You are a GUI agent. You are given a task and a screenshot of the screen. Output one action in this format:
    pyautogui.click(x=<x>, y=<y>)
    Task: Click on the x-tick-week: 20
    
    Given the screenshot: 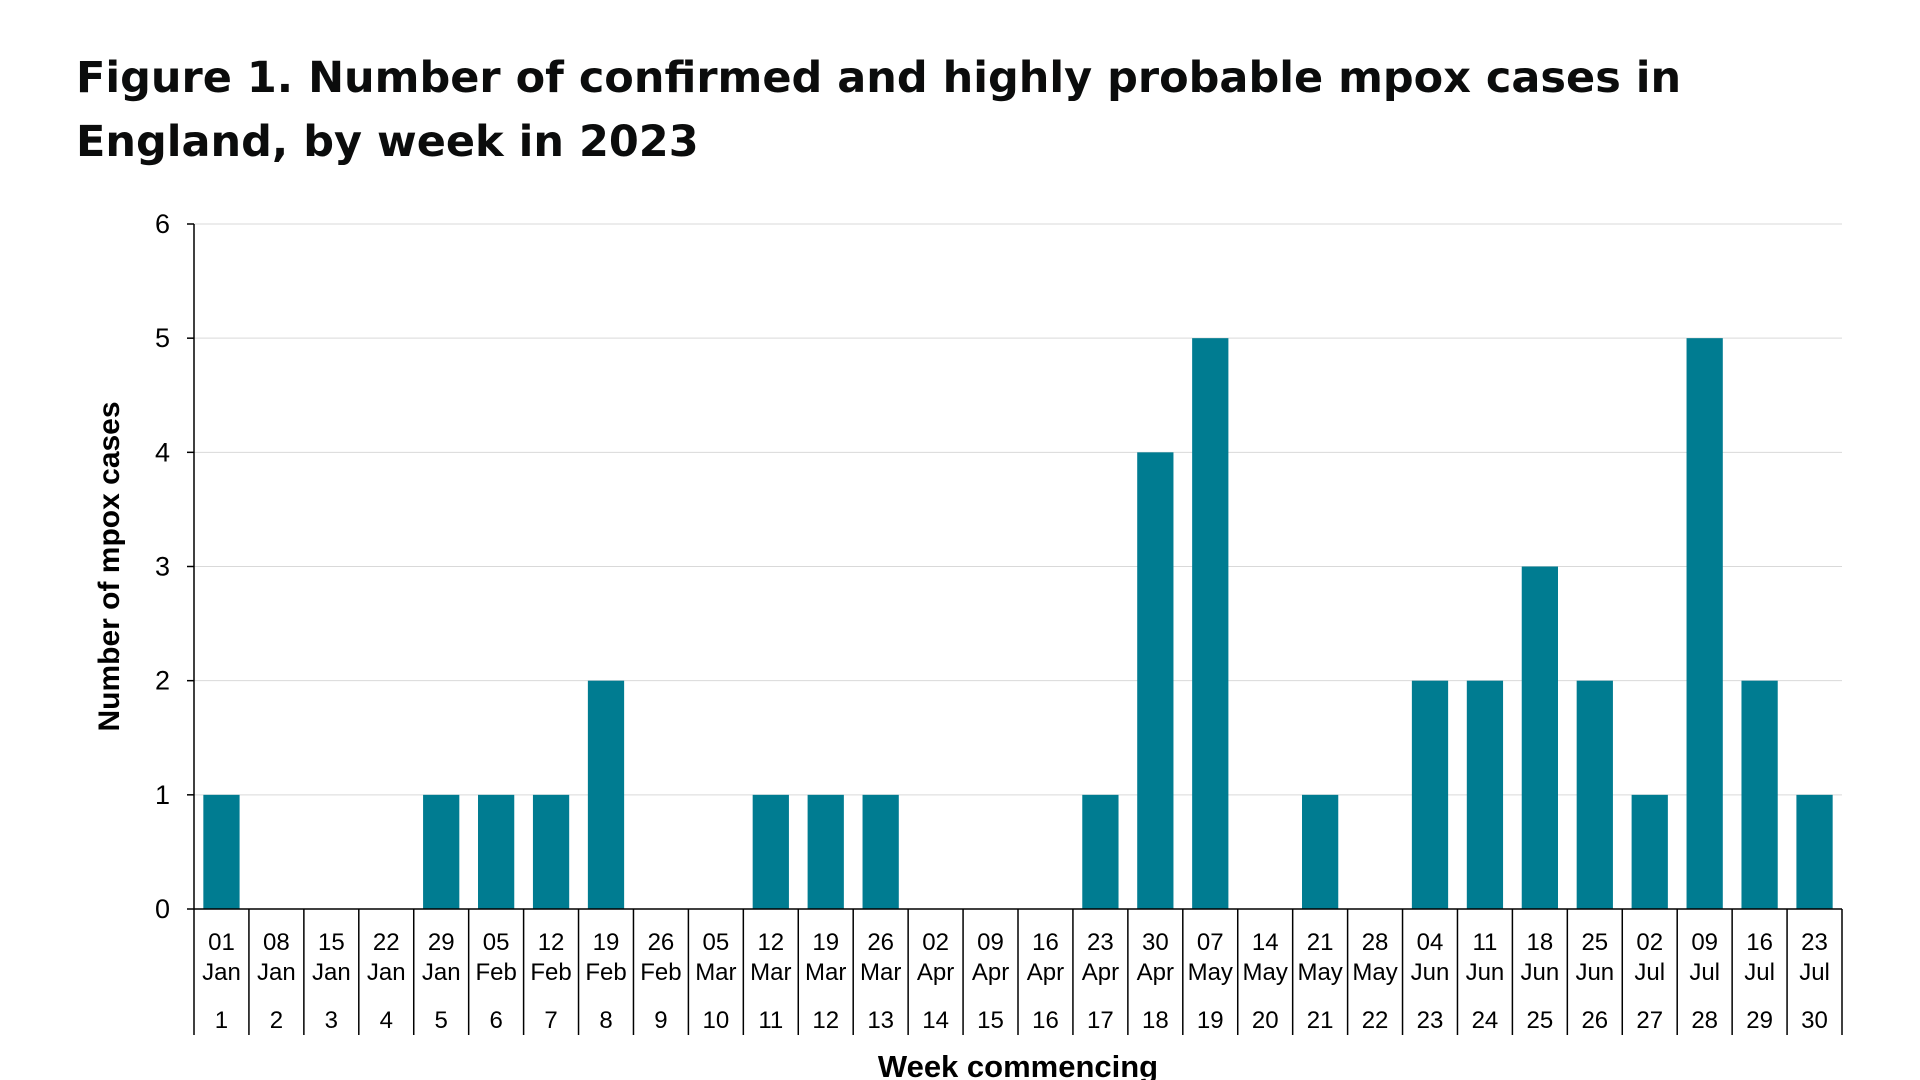 What is the action you would take?
    pyautogui.click(x=1265, y=1020)
    